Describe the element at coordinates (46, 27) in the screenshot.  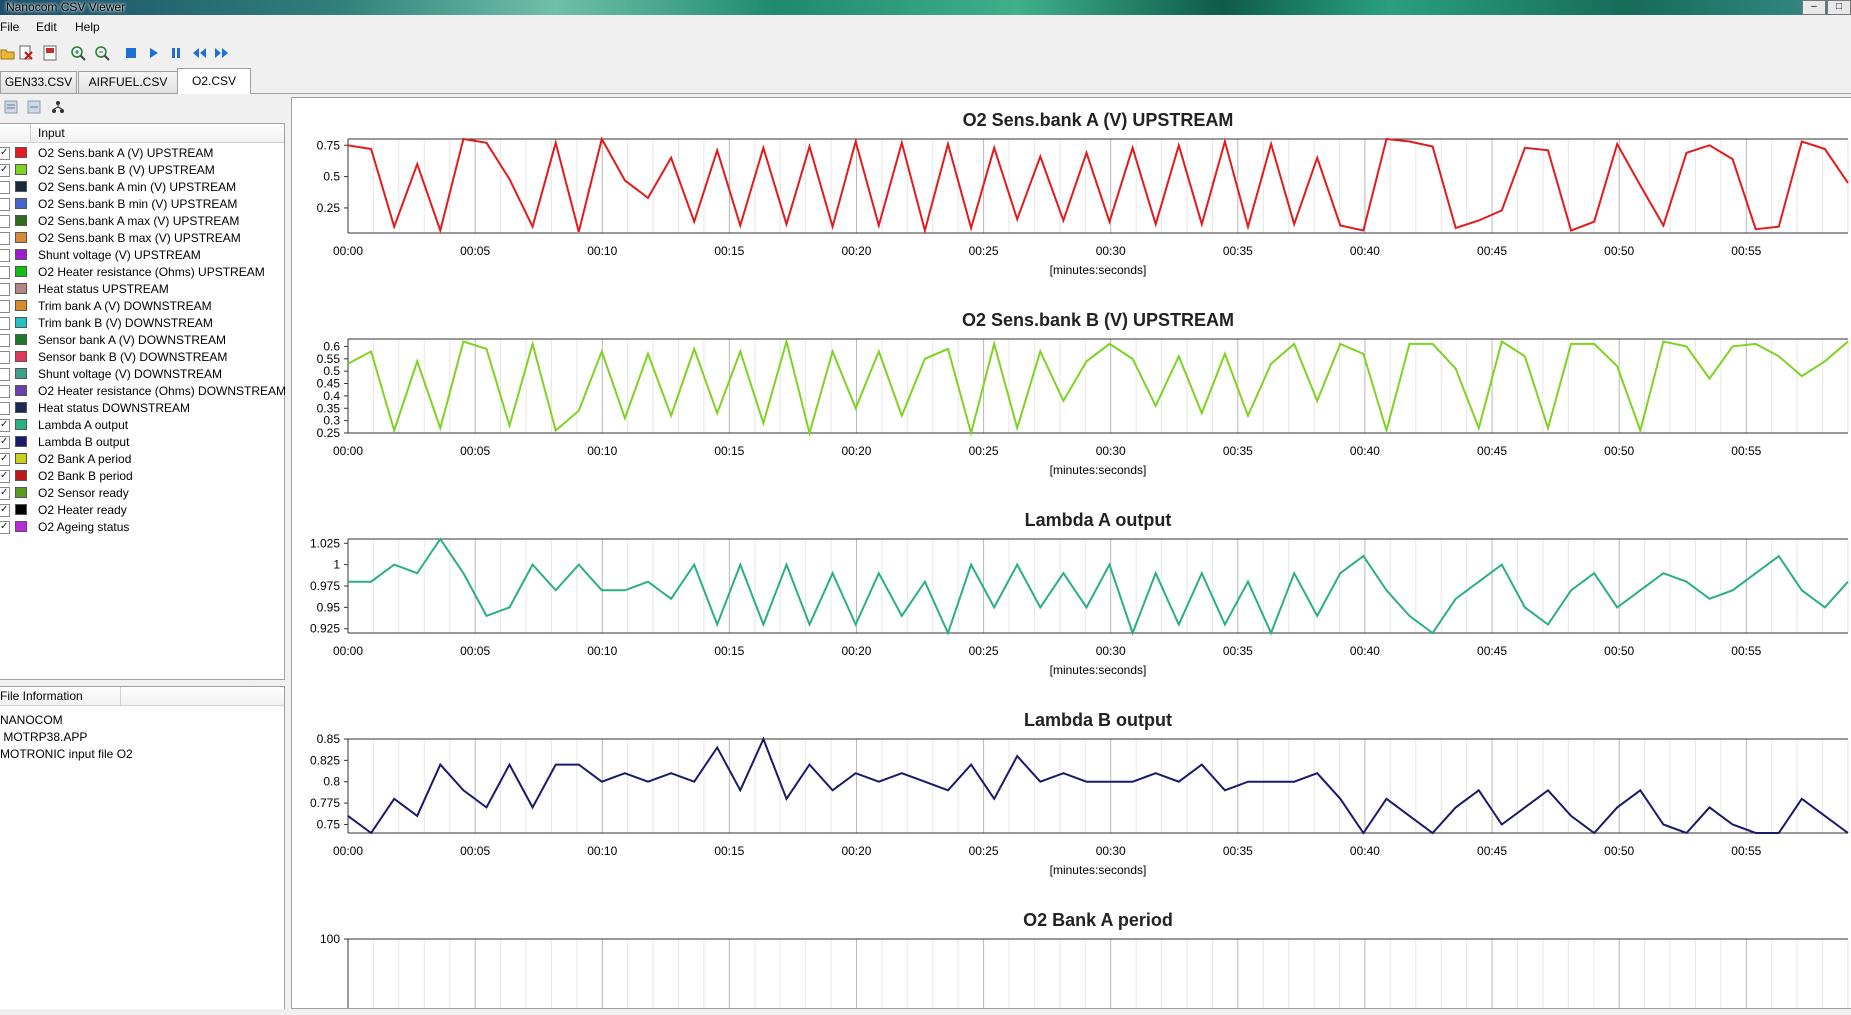
I see `menu-edit: Edit` at that location.